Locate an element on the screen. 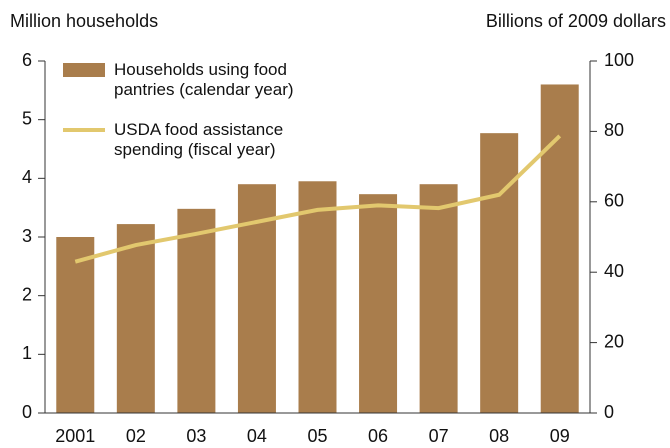  y2-axis-label: Billions of 2009 dollars is located at coordinates (576, 21).